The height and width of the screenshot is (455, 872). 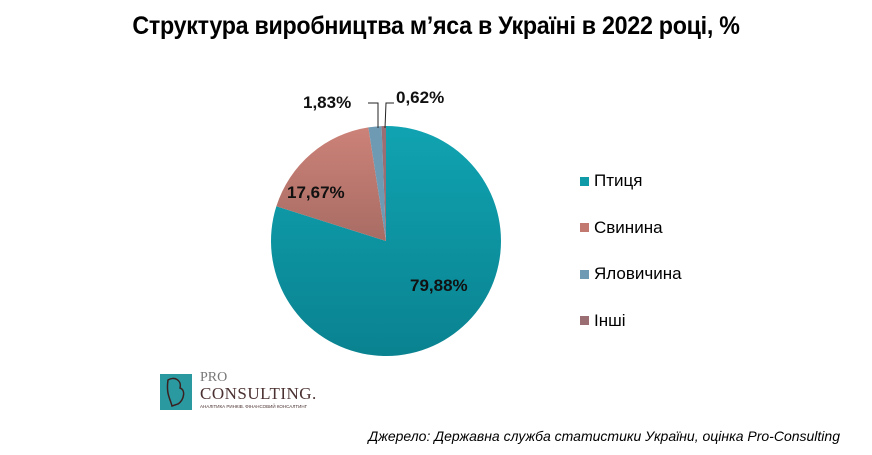 I want to click on label-other: 0,62%, so click(x=420, y=97).